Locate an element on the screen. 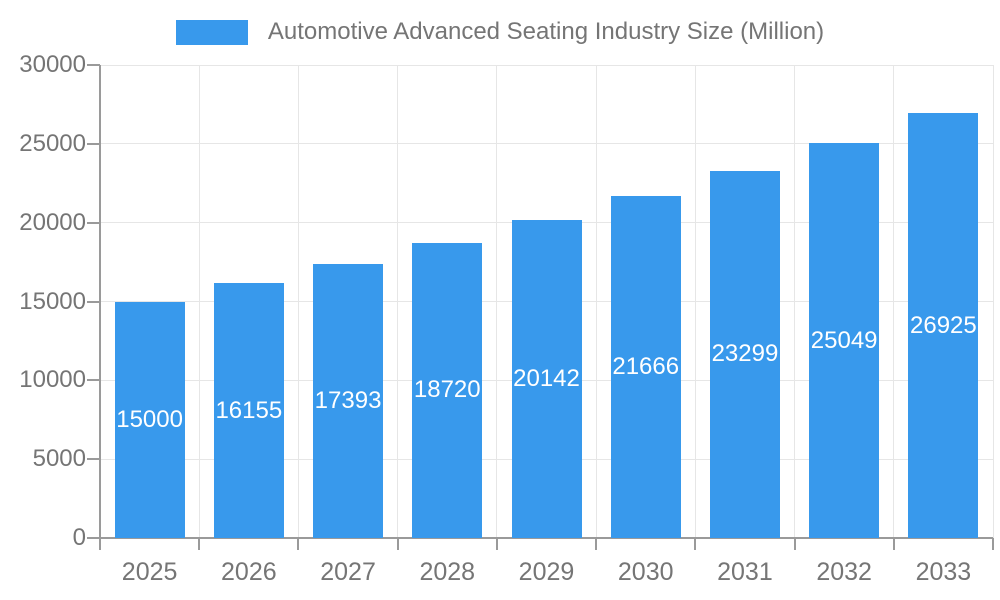  bar-value-label: 23299 is located at coordinates (745, 354).